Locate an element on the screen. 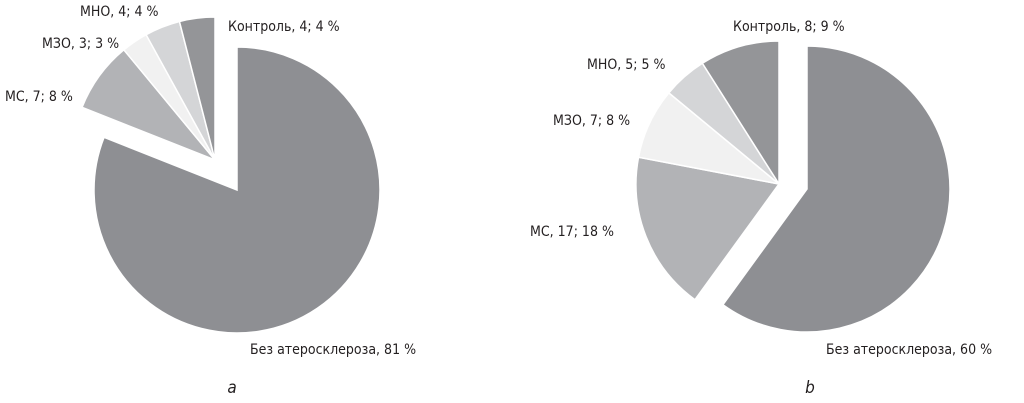 This screenshot has height=403, width=1024. slice-label: Без атеросклероза, 60 % is located at coordinates (909, 350).